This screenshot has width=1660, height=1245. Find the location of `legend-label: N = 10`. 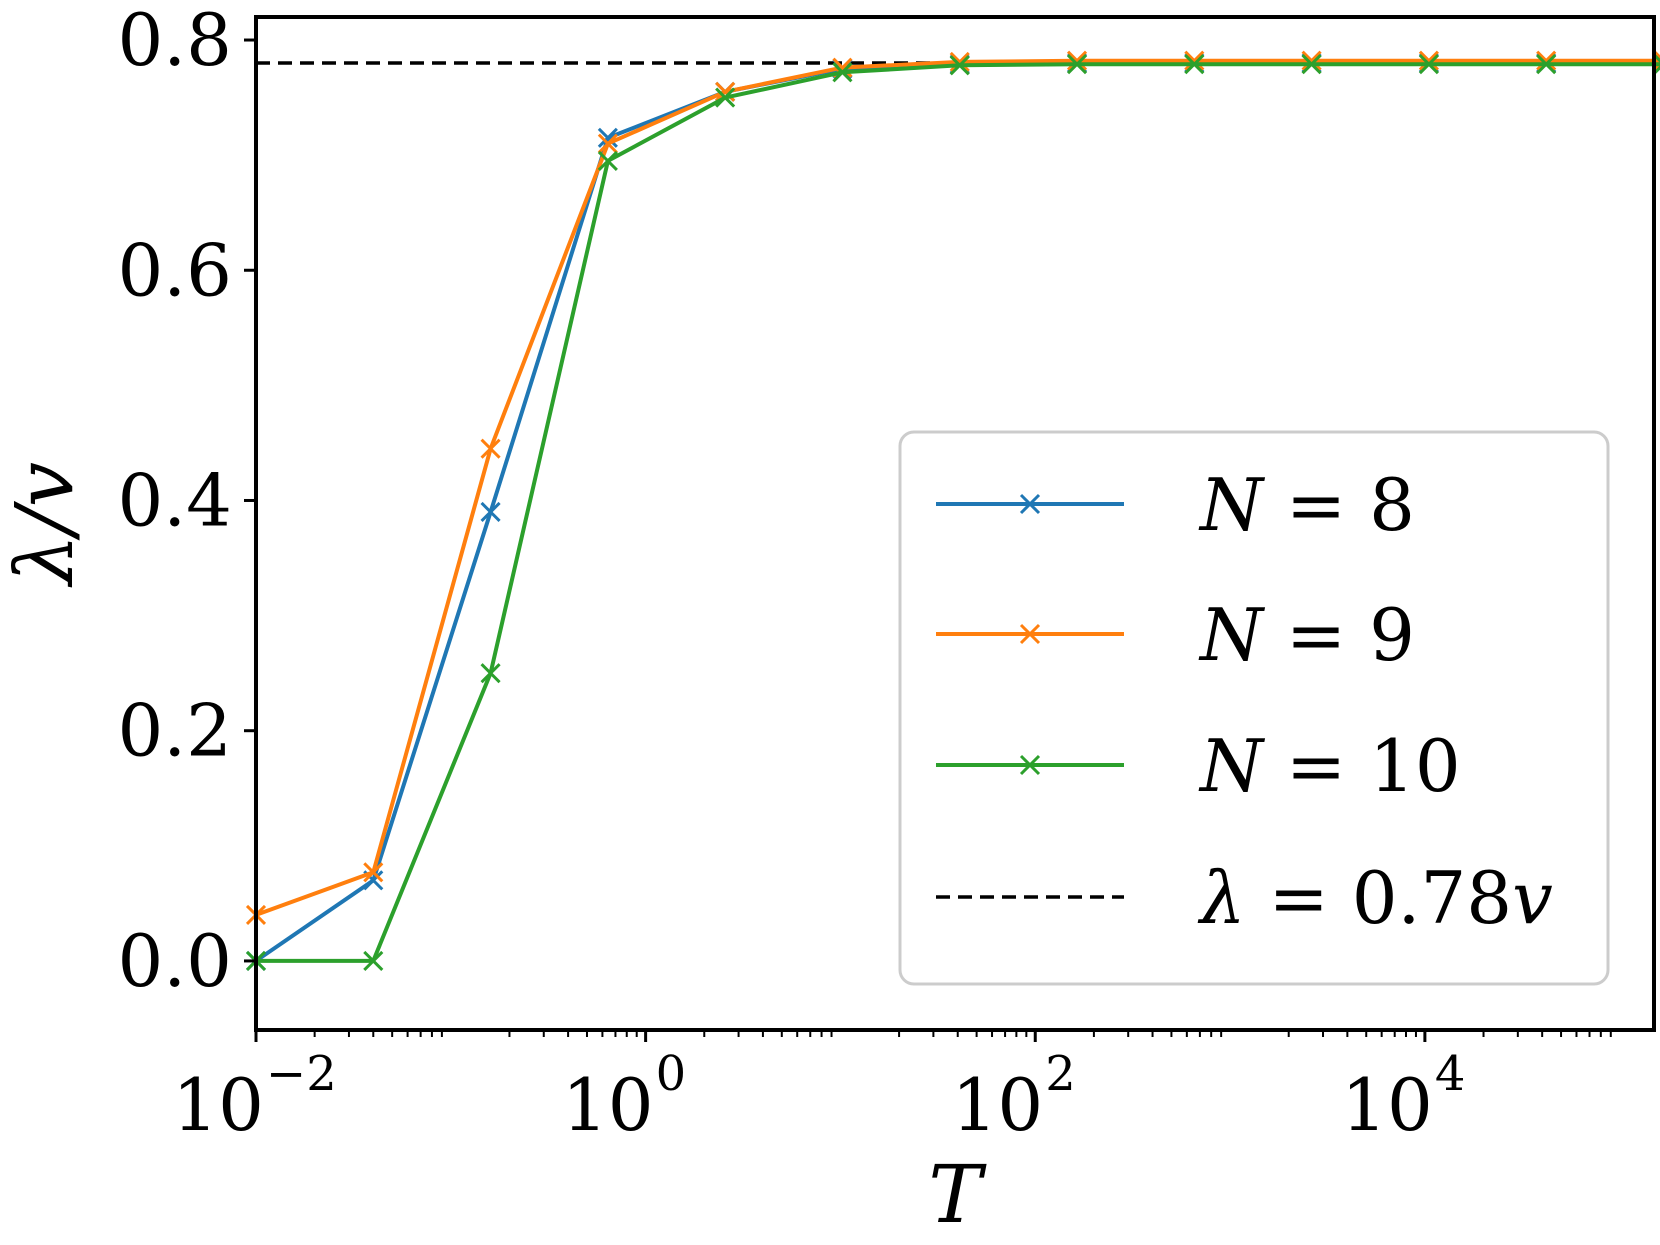

legend-label: N = 10 is located at coordinates (1329, 766).